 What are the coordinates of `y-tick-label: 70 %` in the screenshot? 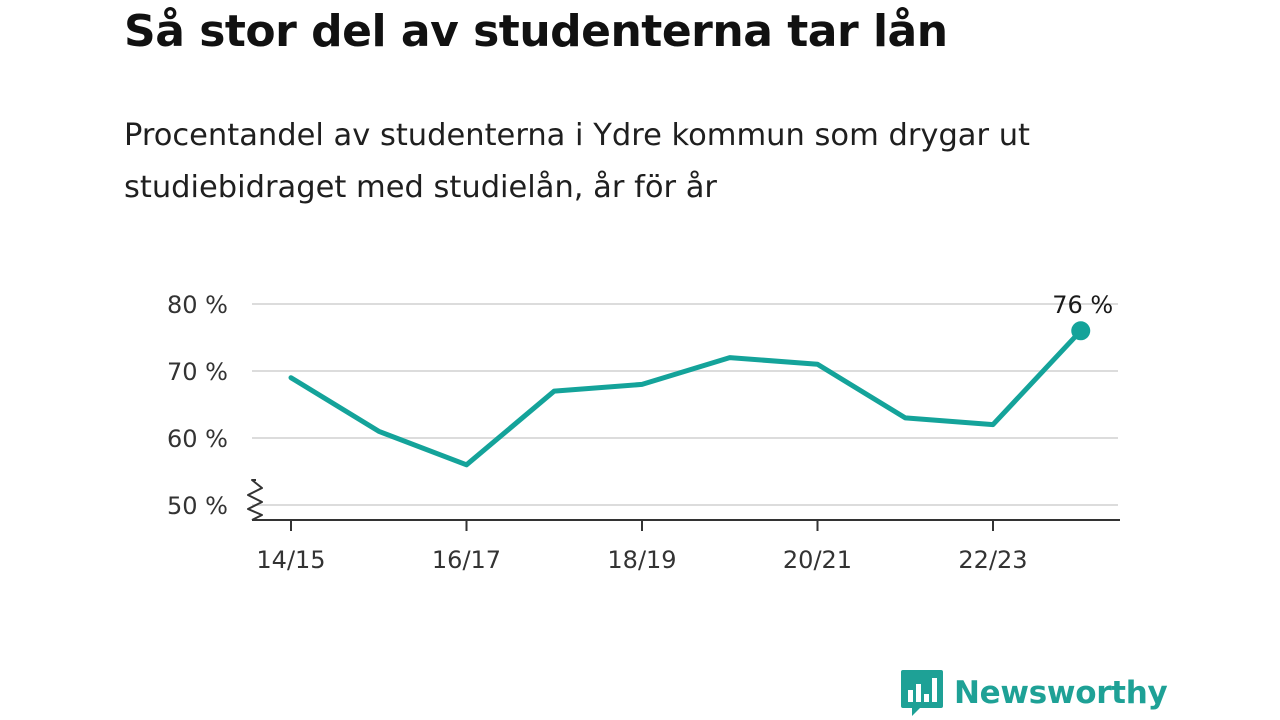 It's located at (197, 372).